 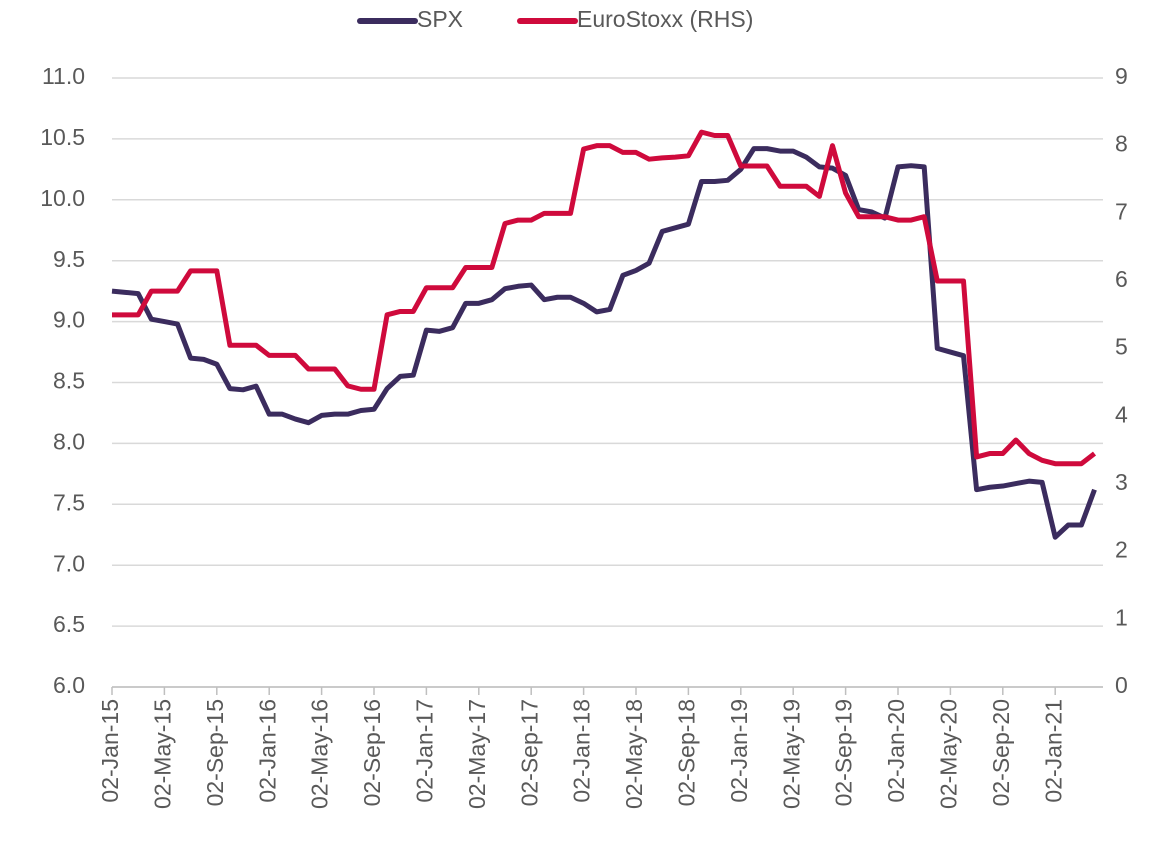 What do you see at coordinates (320, 754) in the screenshot?
I see `x-tick-label: 02-May-16` at bounding box center [320, 754].